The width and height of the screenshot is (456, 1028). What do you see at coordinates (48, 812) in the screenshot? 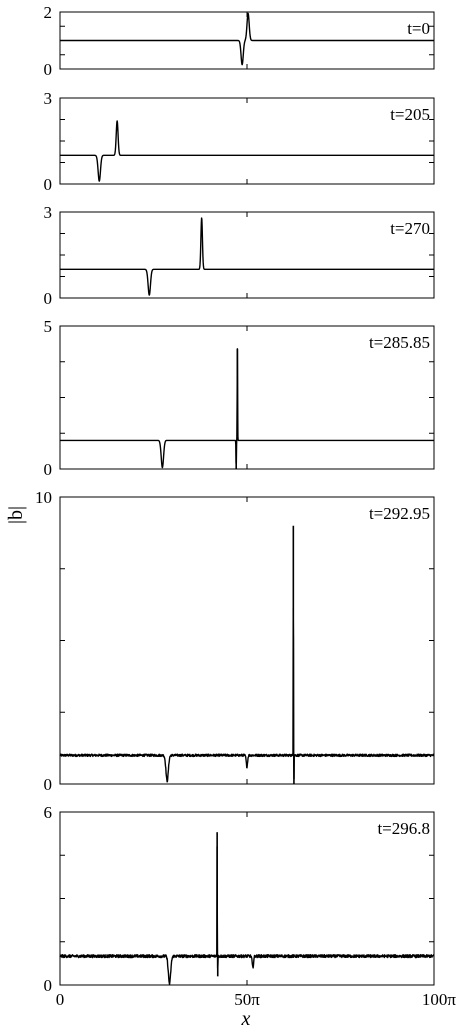
I see `y-tick-label: 6` at bounding box center [48, 812].